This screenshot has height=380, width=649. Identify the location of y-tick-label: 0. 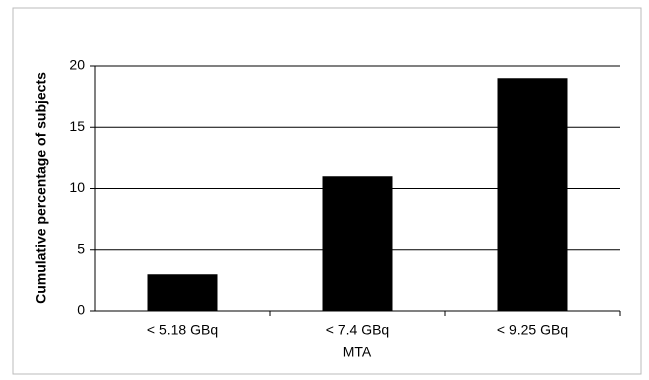
(81, 310).